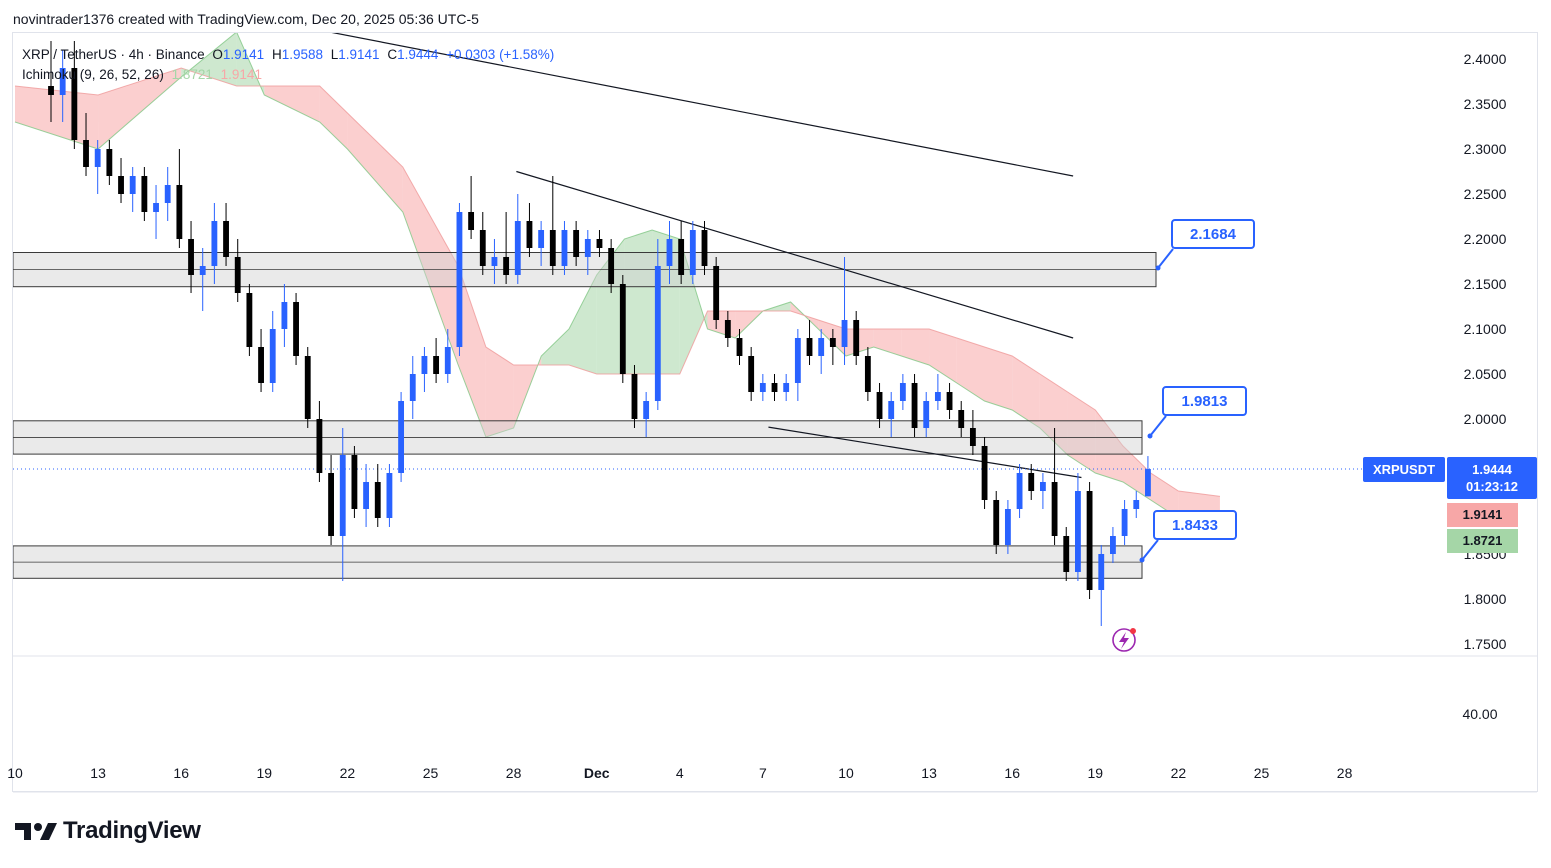  What do you see at coordinates (276, 54) in the screenshot?
I see `legend-high-label: H` at bounding box center [276, 54].